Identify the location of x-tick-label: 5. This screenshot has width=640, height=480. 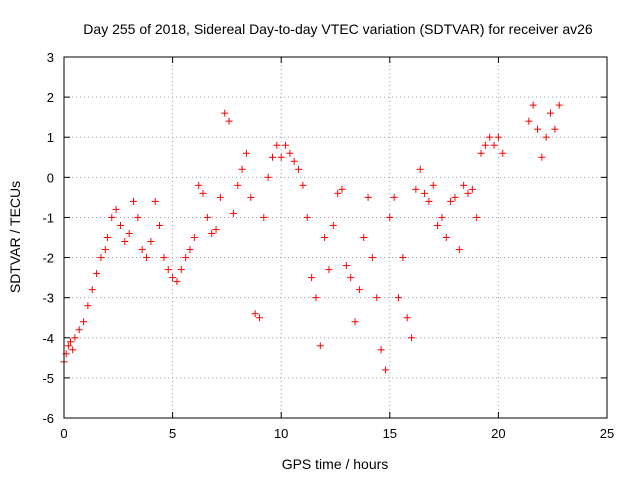
(172, 433).